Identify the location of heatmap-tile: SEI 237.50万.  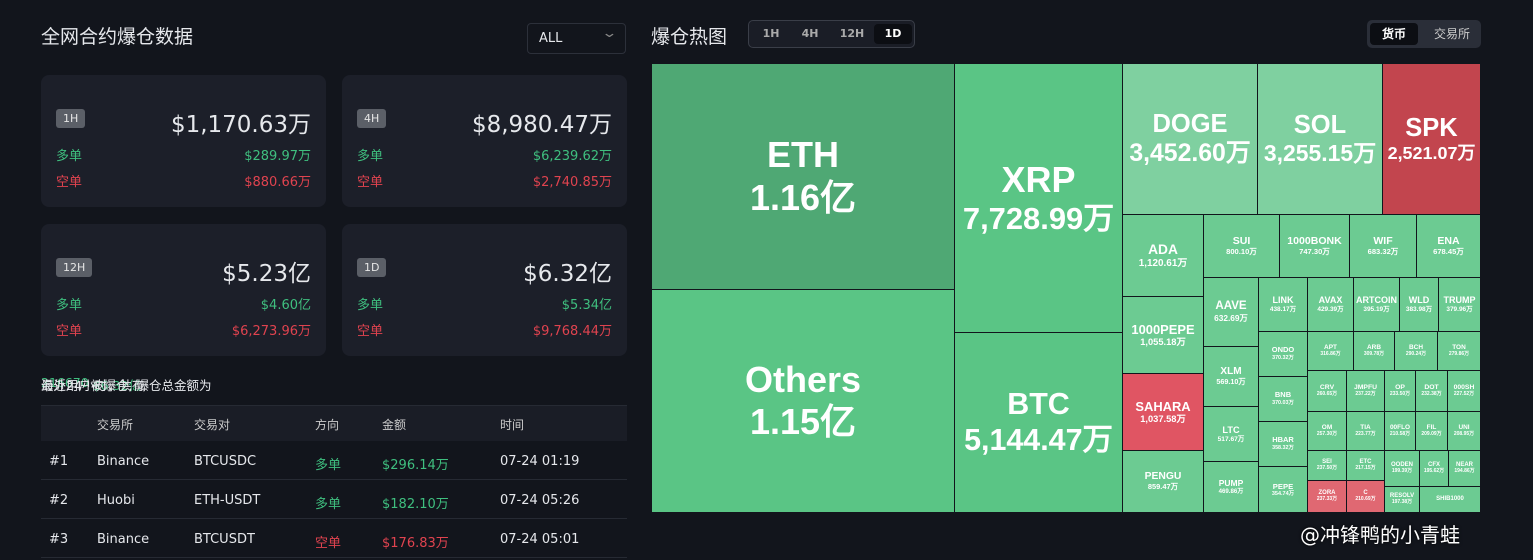
(1327, 465).